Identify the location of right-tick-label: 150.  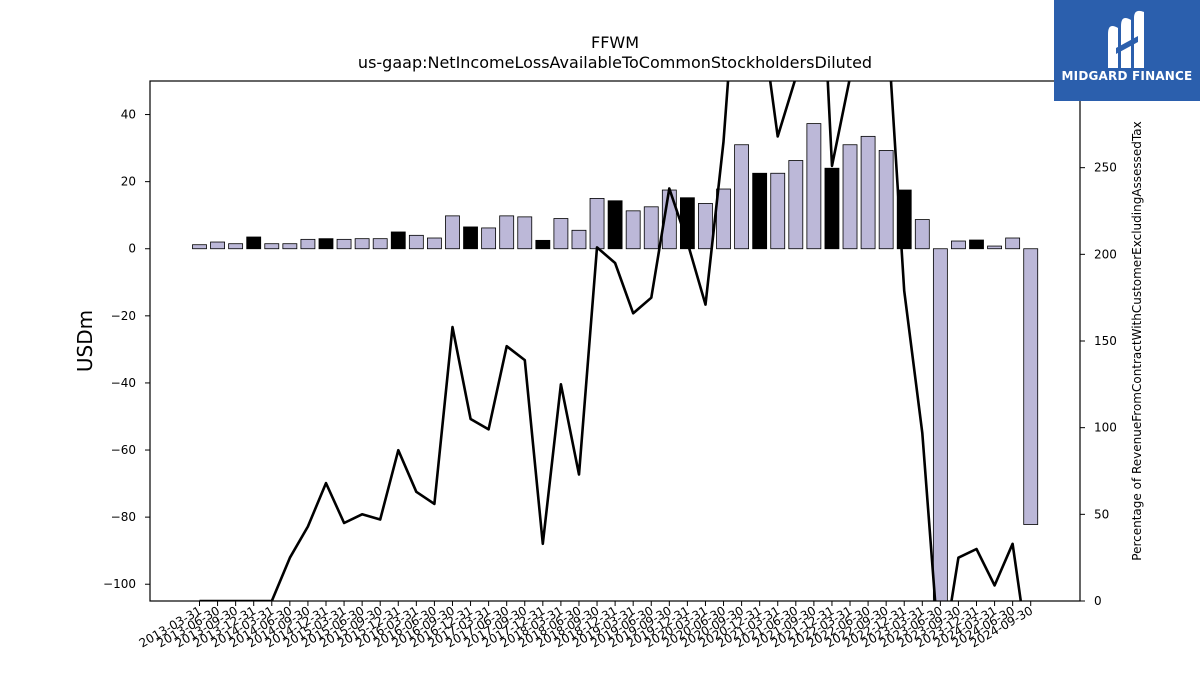
(1105, 341).